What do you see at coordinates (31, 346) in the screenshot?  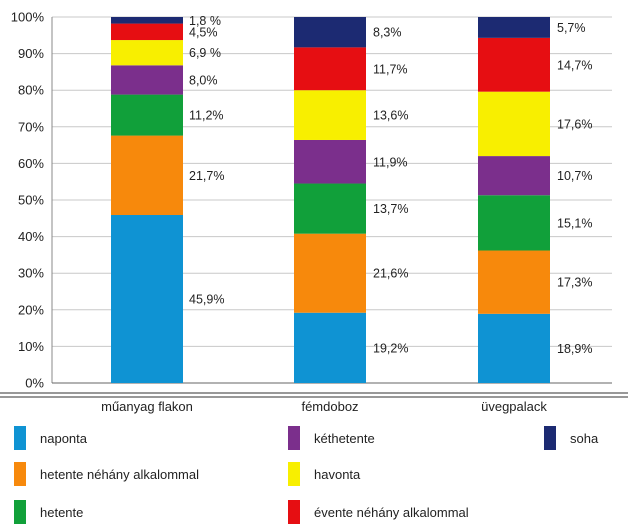 I see `y-tick-label: 10%` at bounding box center [31, 346].